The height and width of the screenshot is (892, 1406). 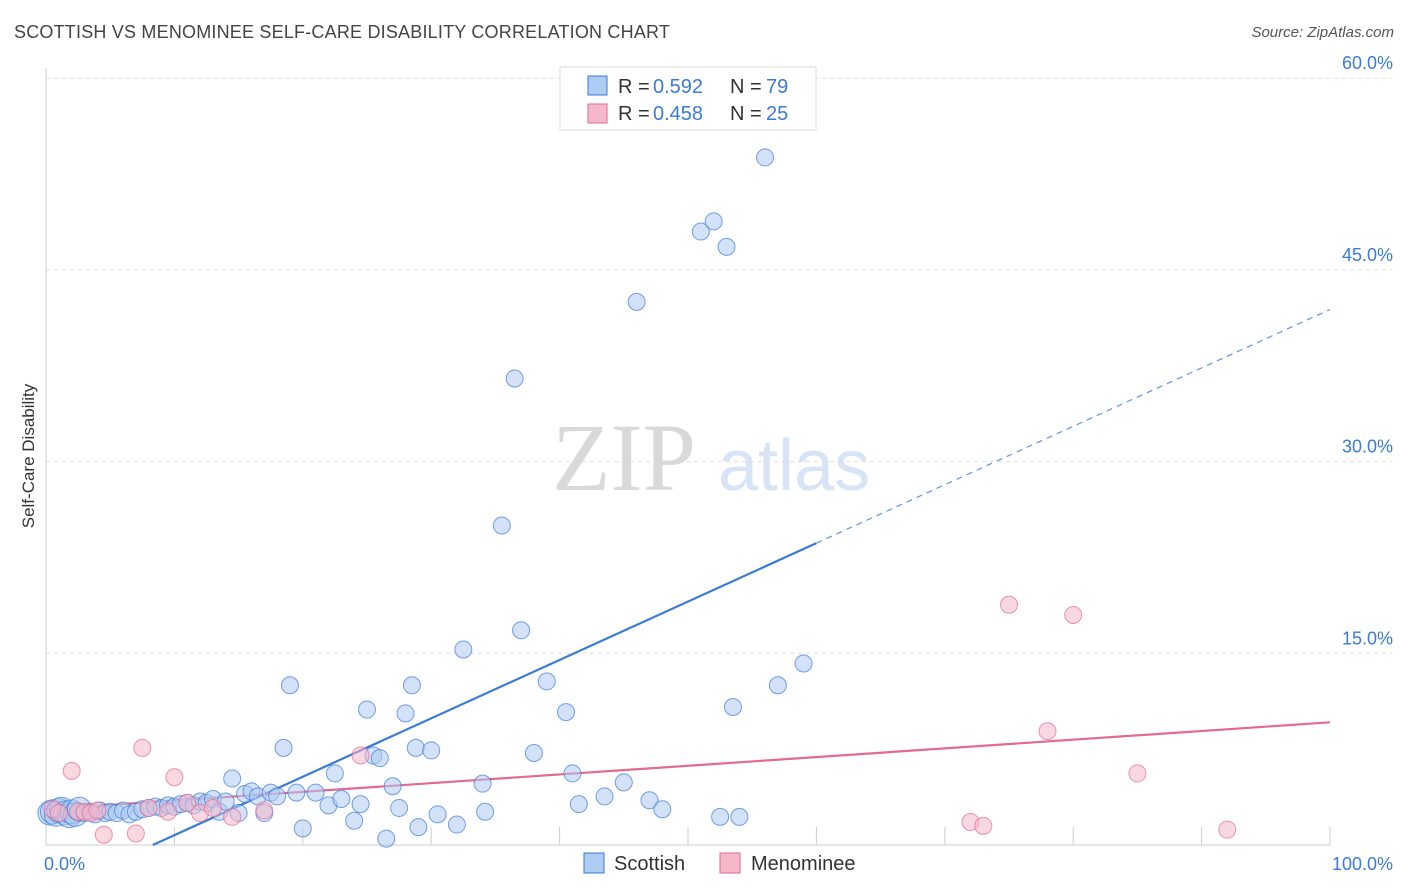 What do you see at coordinates (1367, 63) in the screenshot?
I see `y-tick-label-3: 60.0%` at bounding box center [1367, 63].